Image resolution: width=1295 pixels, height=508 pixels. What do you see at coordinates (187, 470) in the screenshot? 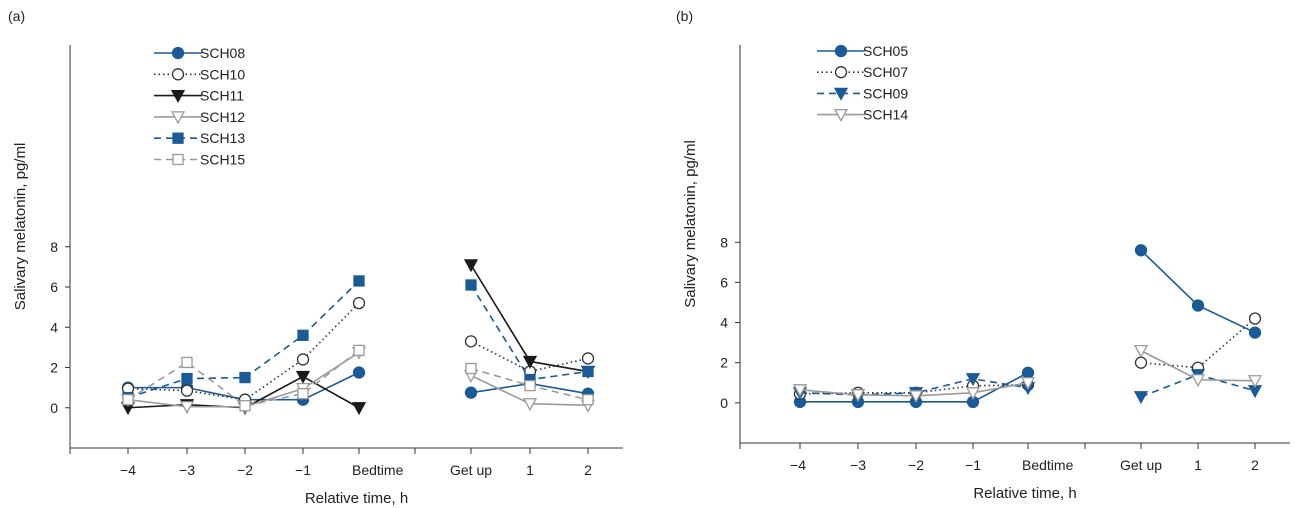
I see `x-tick-label: −3` at bounding box center [187, 470].